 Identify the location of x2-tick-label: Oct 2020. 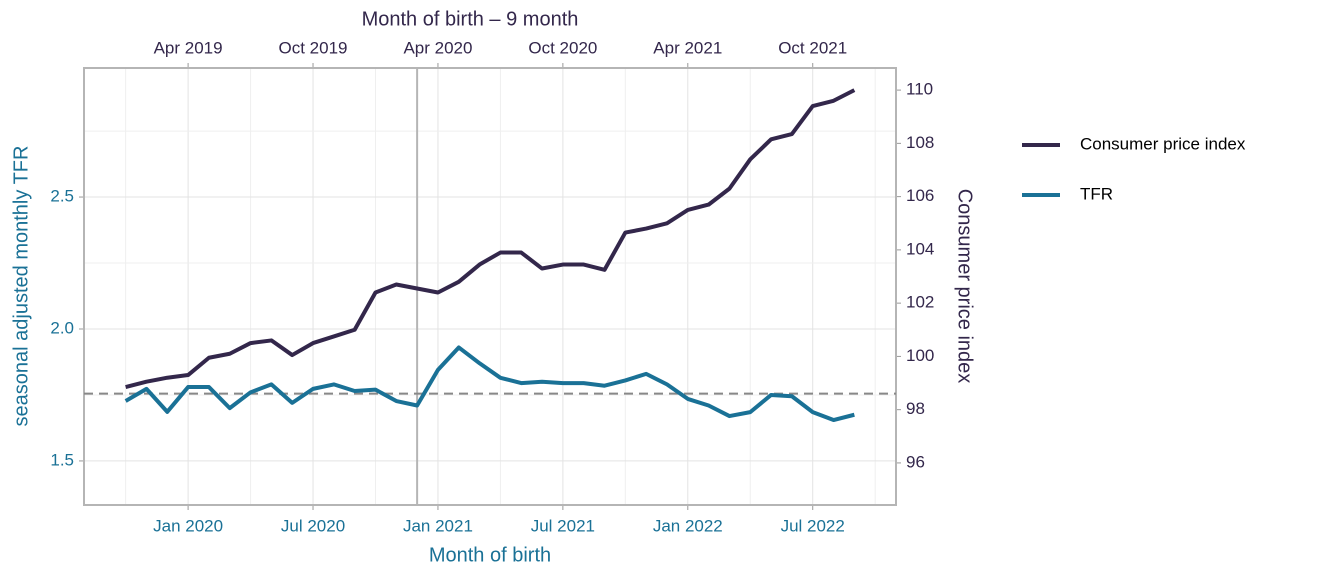
(562, 47).